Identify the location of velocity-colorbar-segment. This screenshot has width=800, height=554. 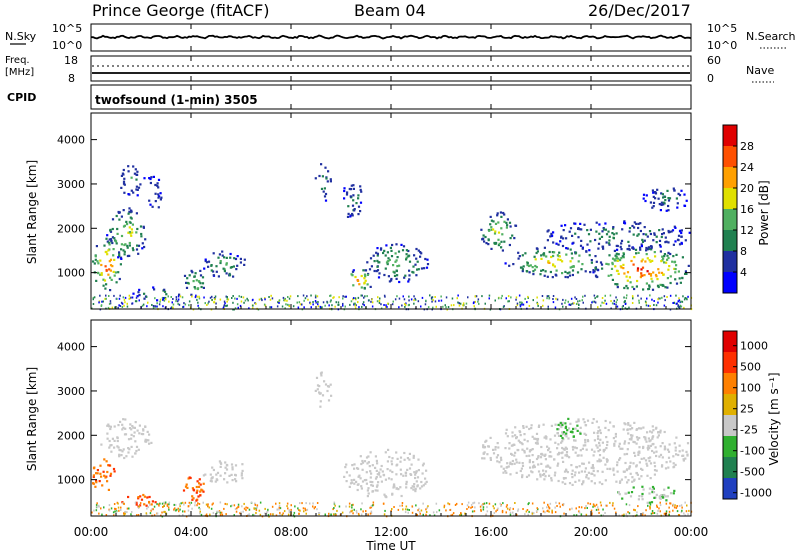
(730, 362).